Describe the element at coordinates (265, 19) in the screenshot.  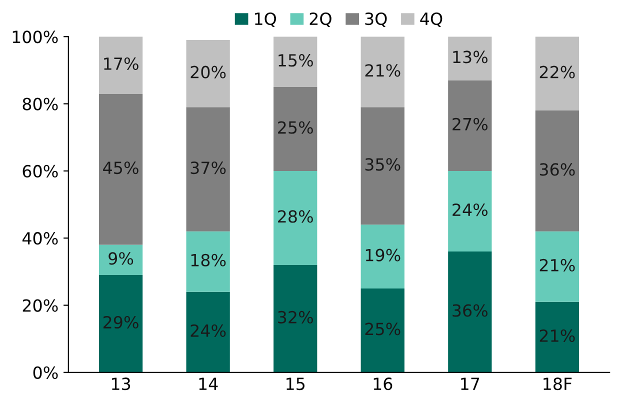
I see `legend-label: 1Q` at that location.